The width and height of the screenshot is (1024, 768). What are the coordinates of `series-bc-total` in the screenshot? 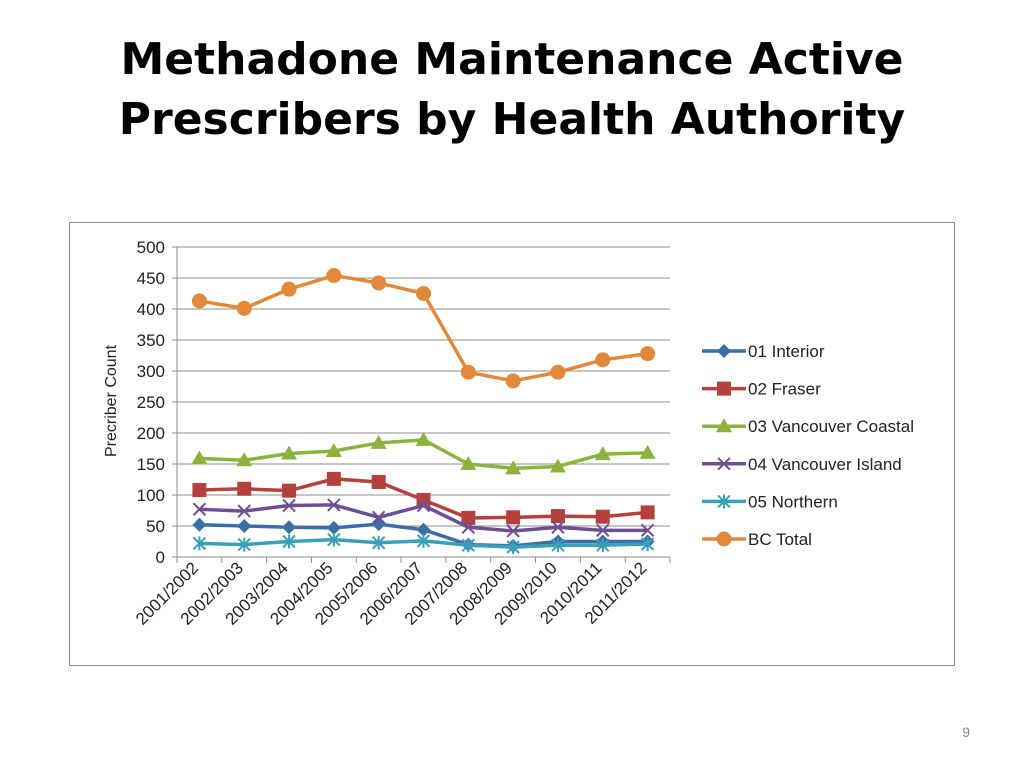 It's located at (423, 328).